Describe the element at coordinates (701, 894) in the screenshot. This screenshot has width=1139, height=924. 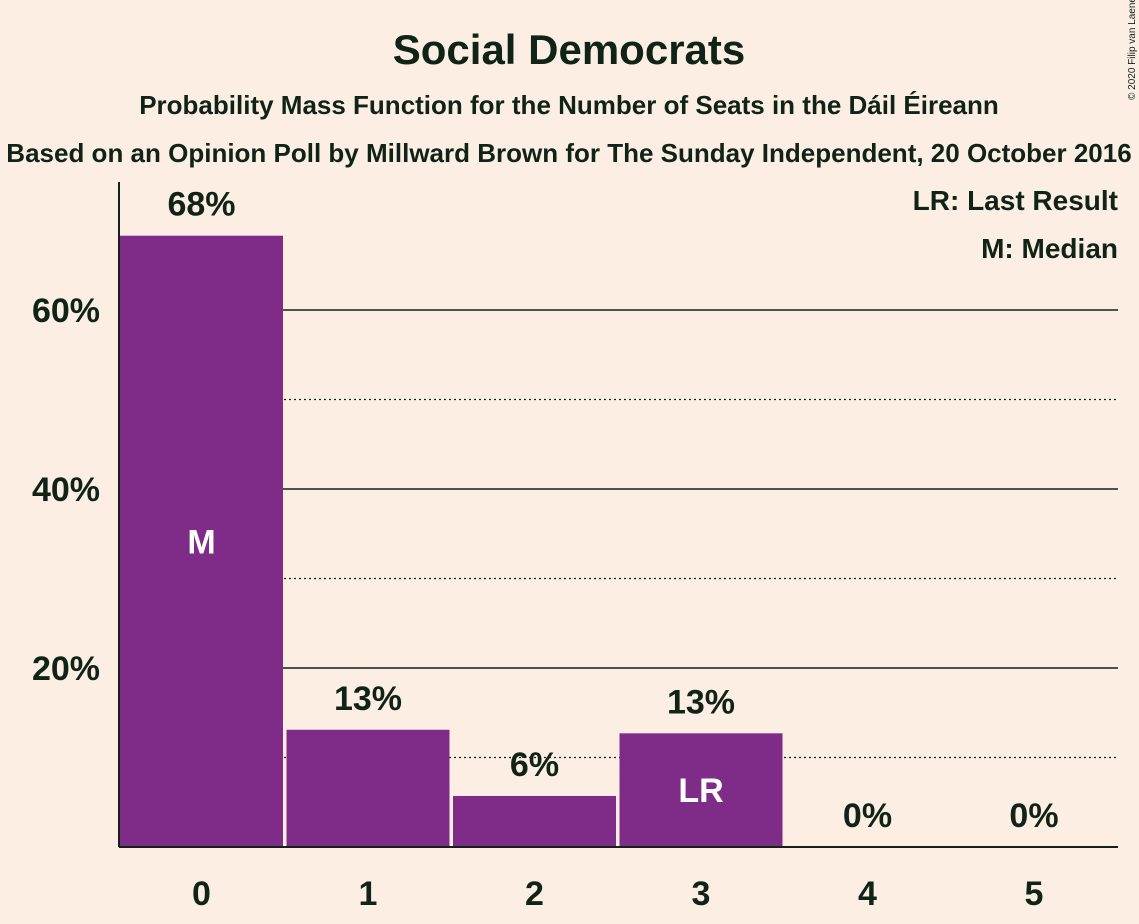
I see `x-tick-label: 3` at that location.